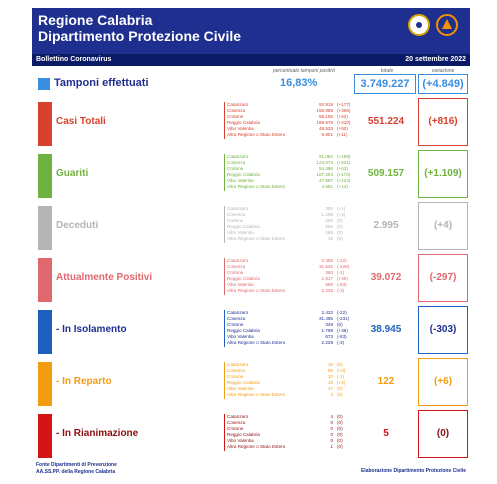 This screenshot has width=497, height=484. What do you see at coordinates (290, 227) in the screenshot?
I see `province-row: Reggio Calabria 855 (0)` at bounding box center [290, 227].